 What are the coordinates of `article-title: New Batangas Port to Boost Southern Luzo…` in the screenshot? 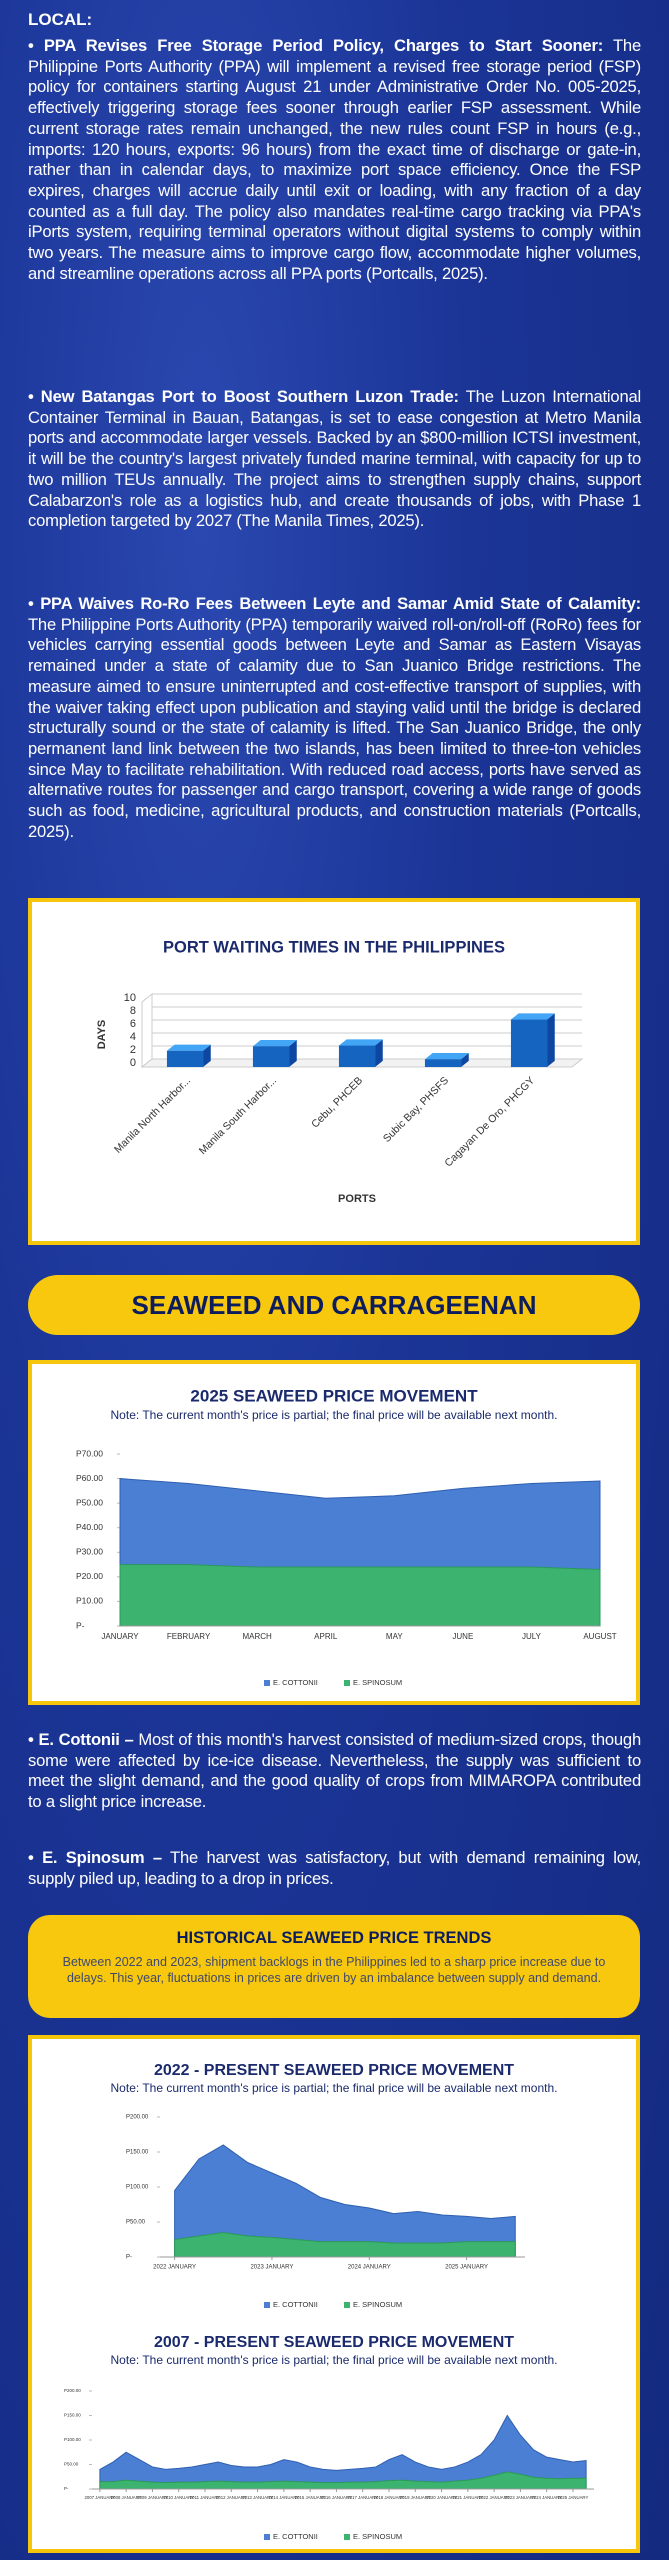 It's located at (249, 396).